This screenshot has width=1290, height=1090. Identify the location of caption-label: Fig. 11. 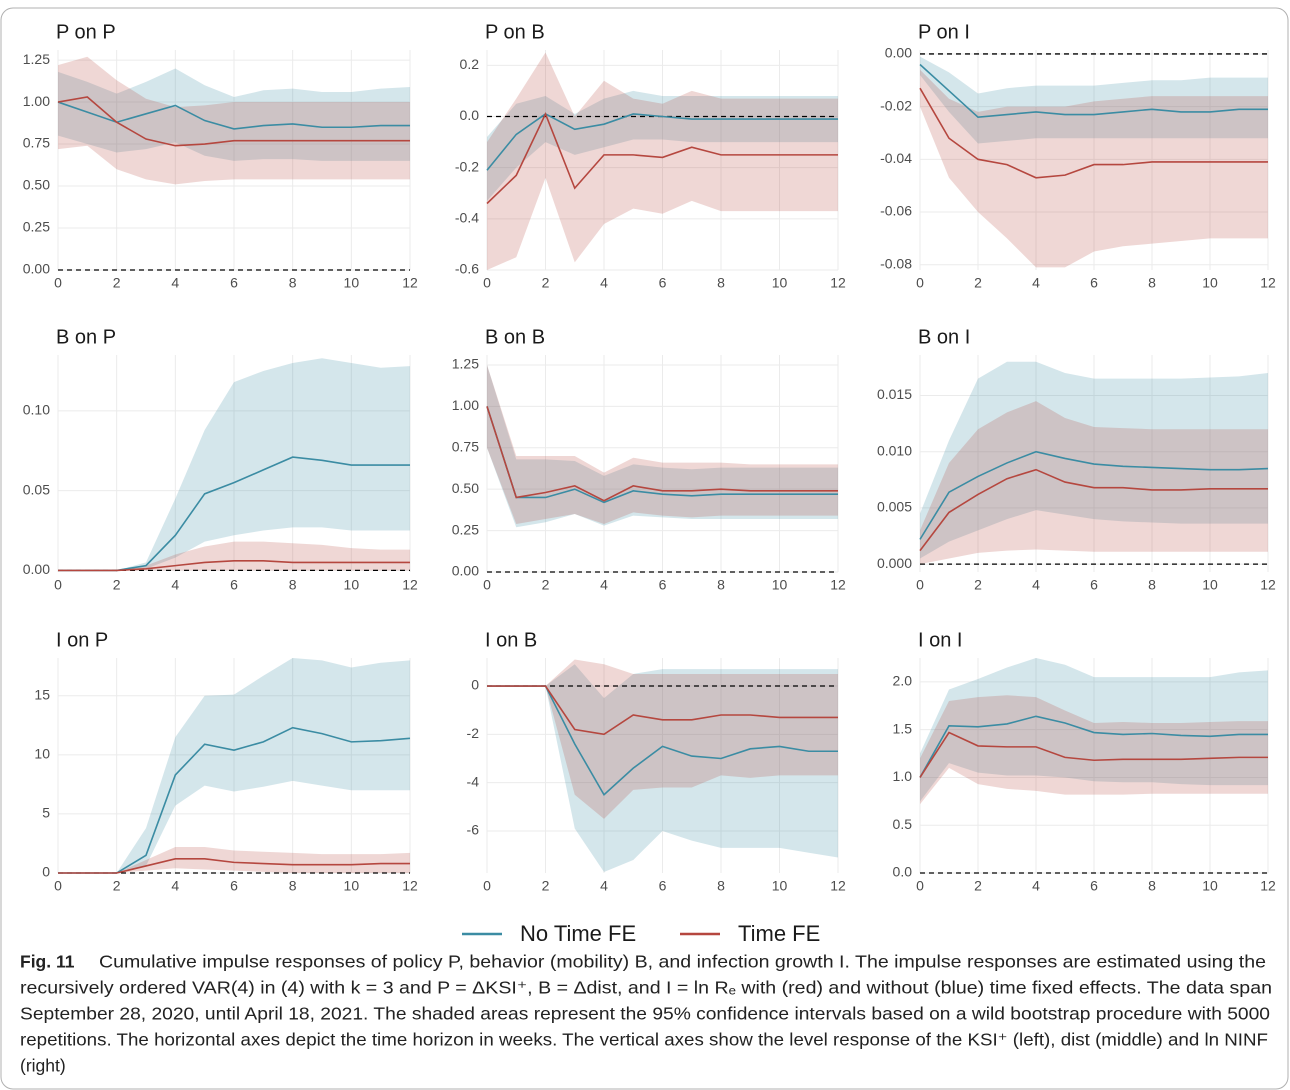
(47, 962).